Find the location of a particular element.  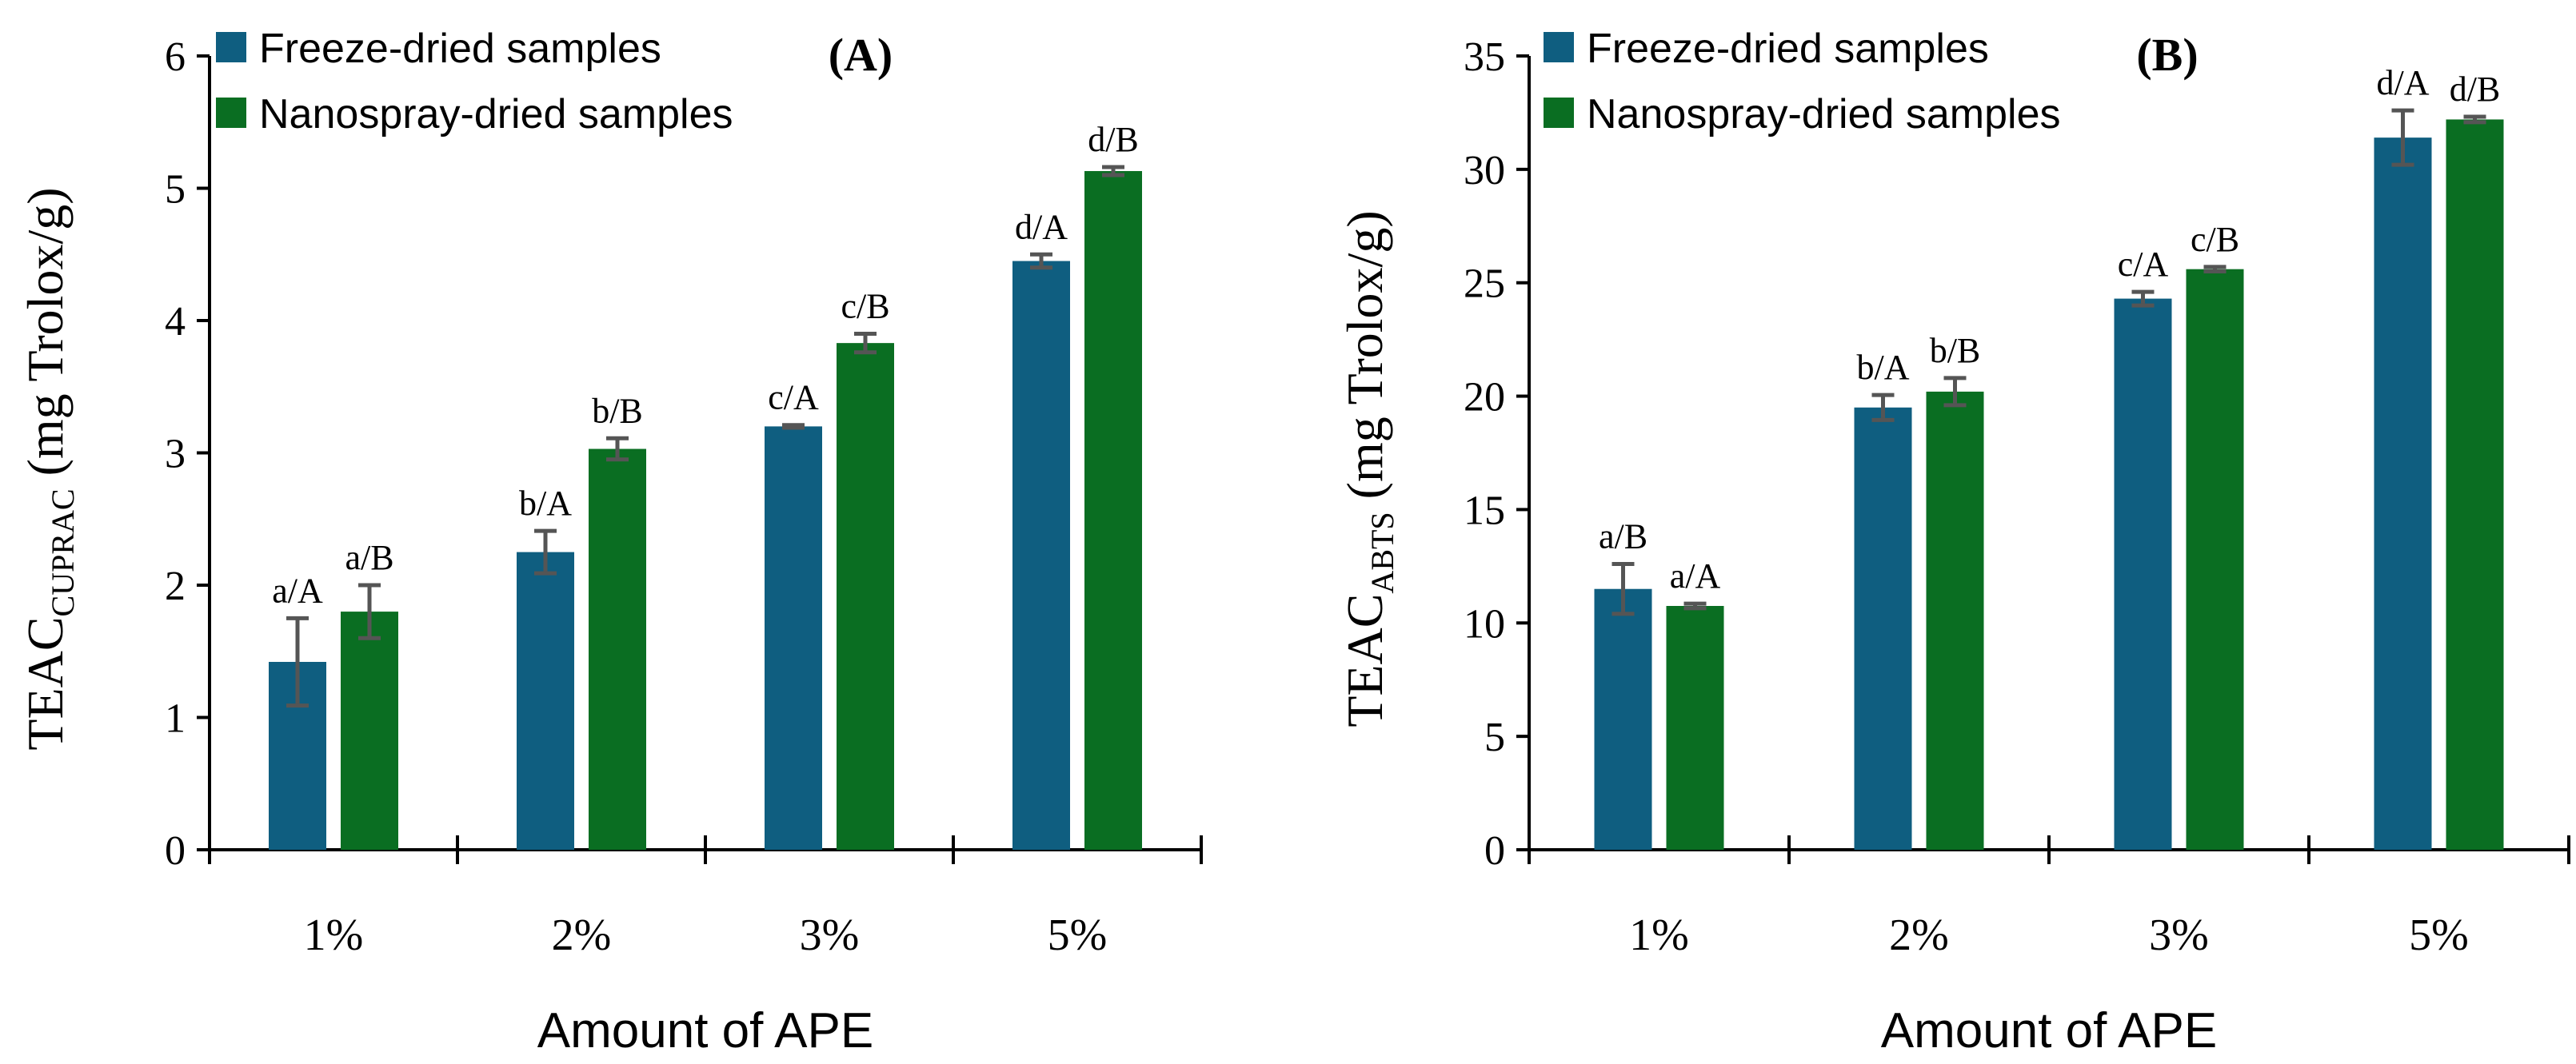

y-axis-title: TEACABTS (mg Trolox/g) is located at coordinates (1368, 469).